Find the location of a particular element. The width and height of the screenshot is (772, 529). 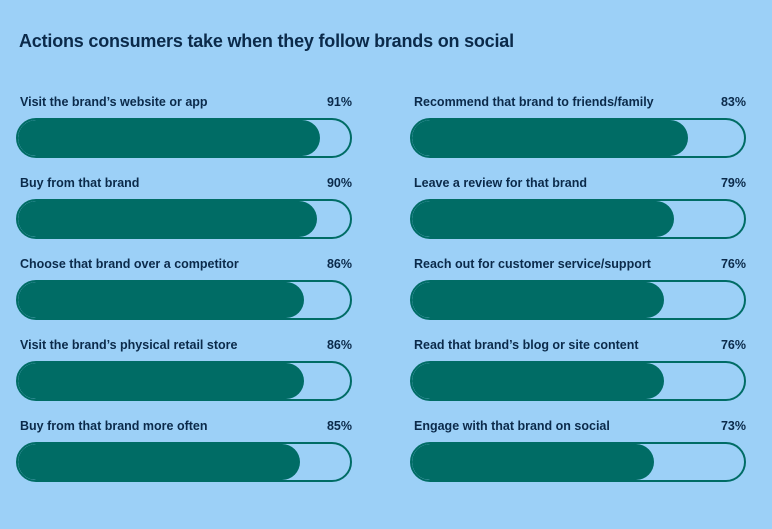

bar-item: Buy from that brand more often 85% is located at coordinates (184, 459).